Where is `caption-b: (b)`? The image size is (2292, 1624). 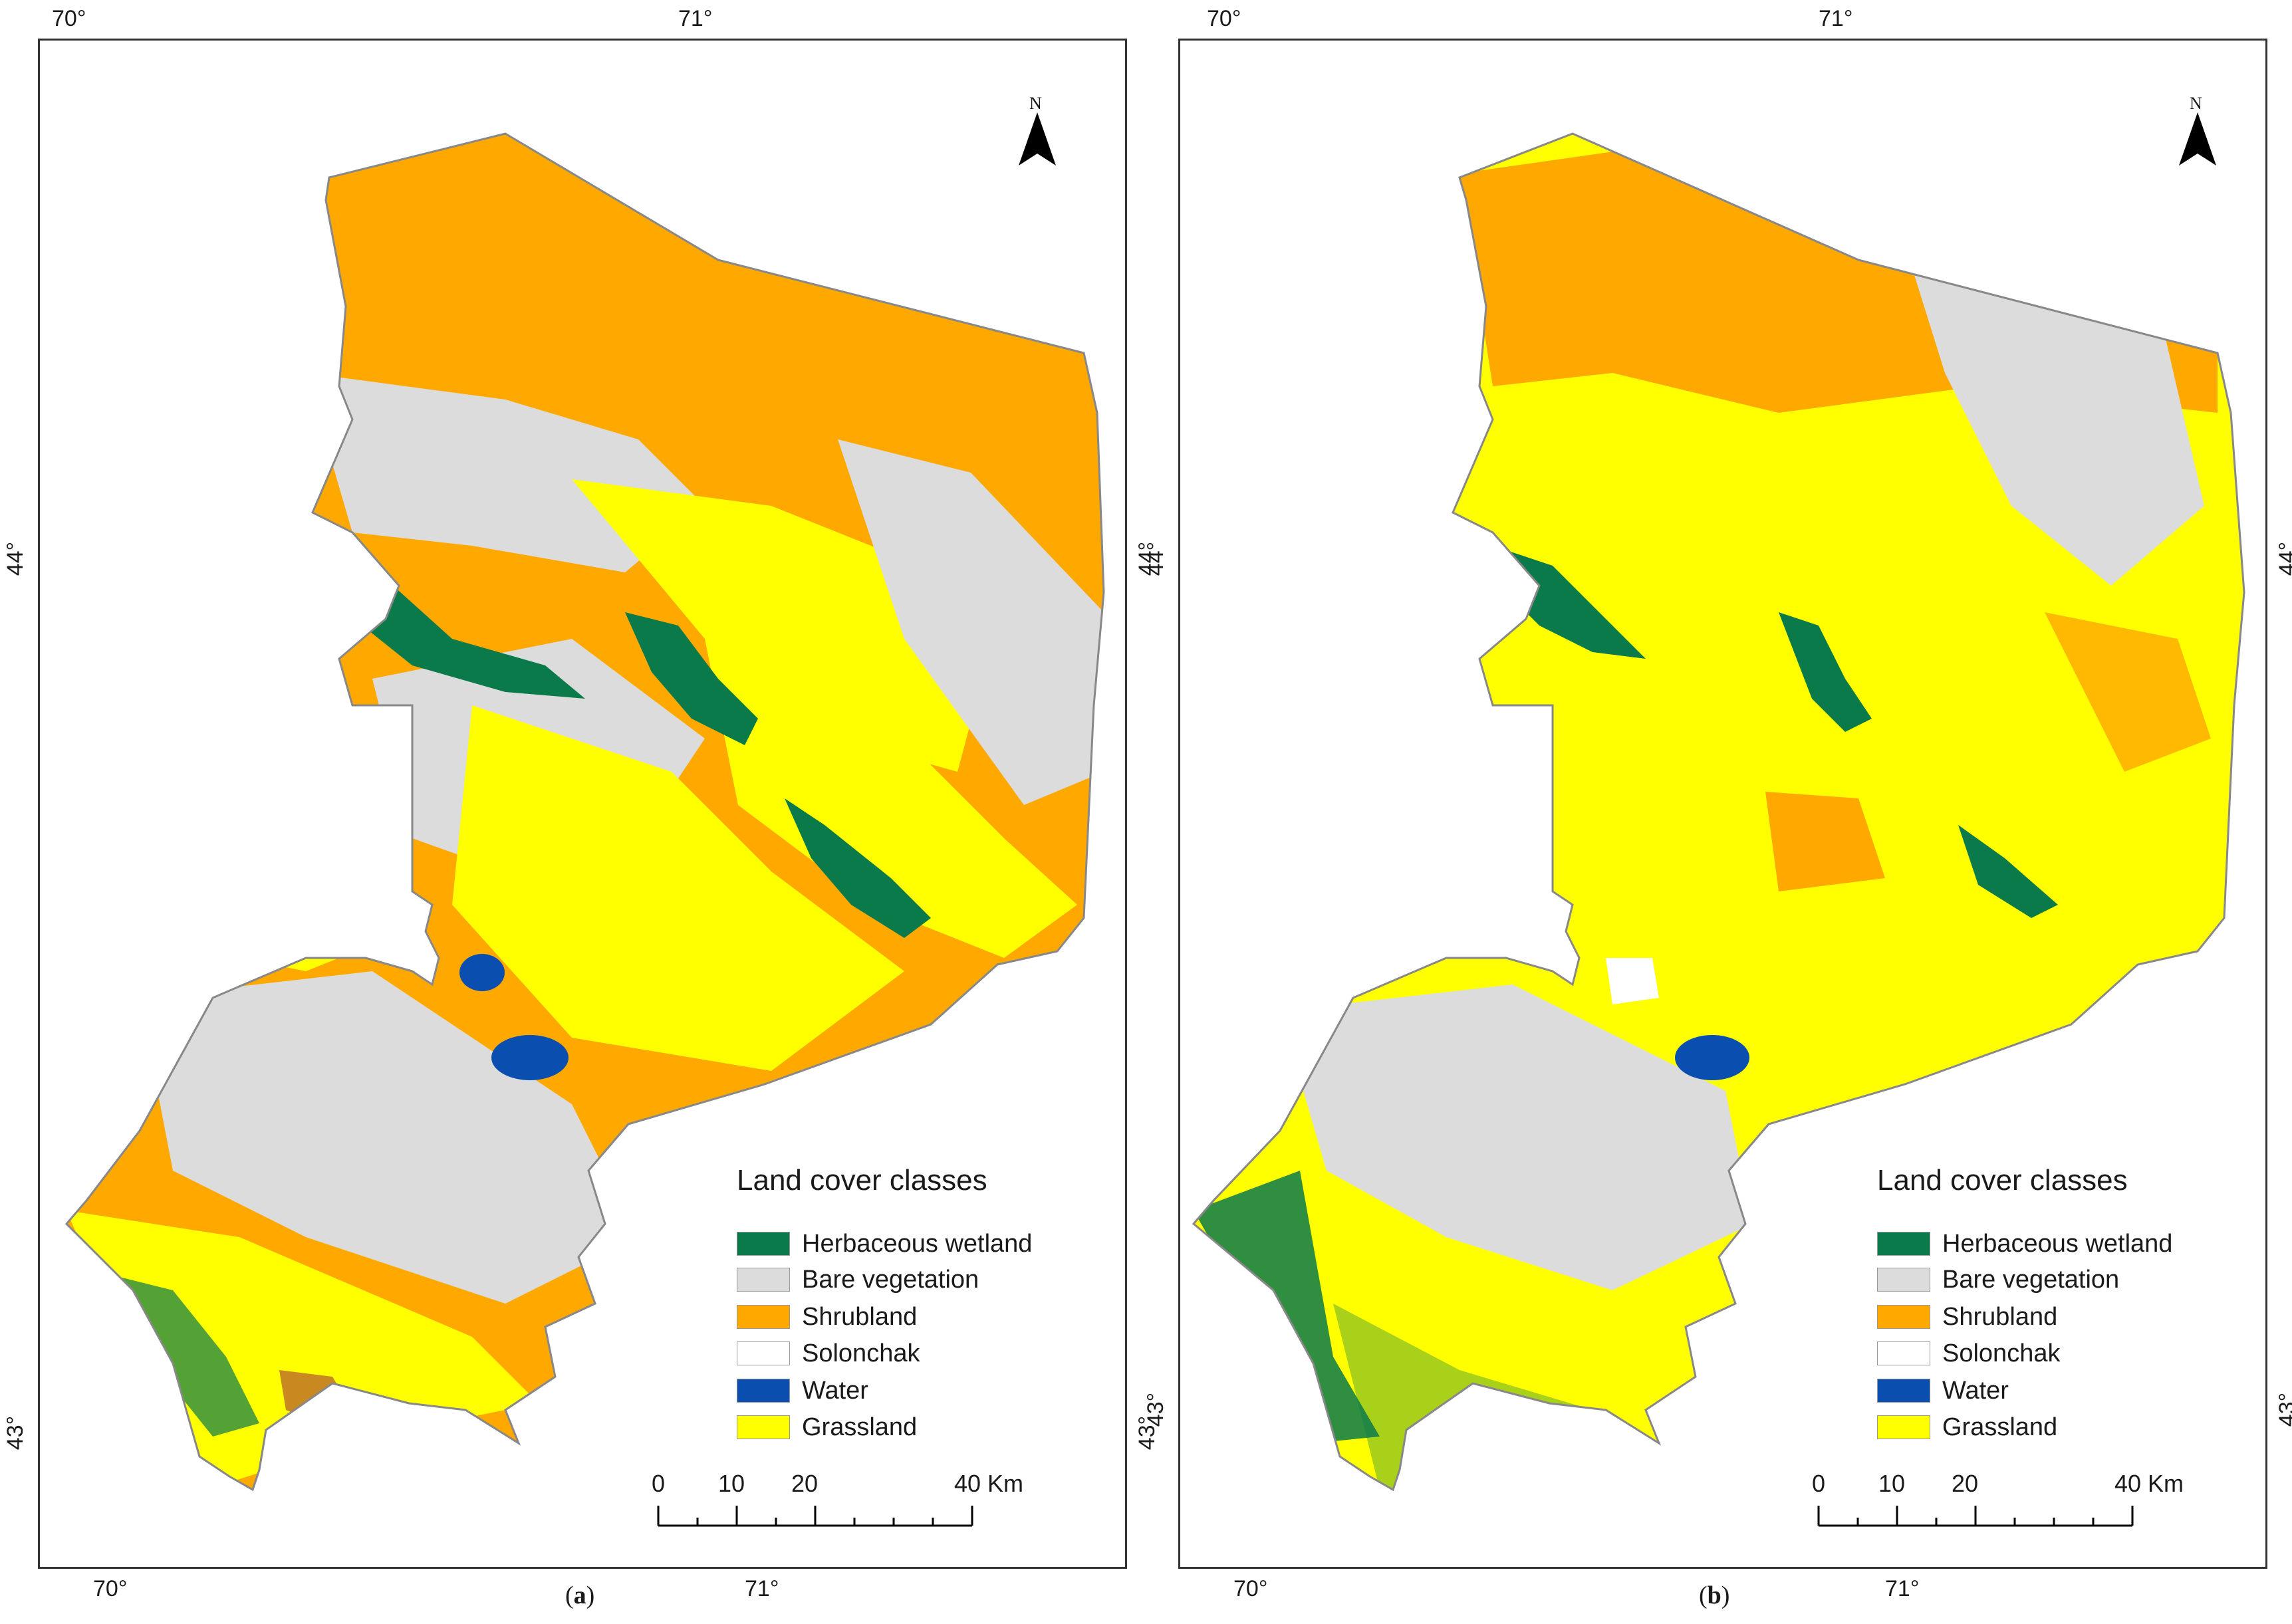
caption-b: (b) is located at coordinates (1714, 1595).